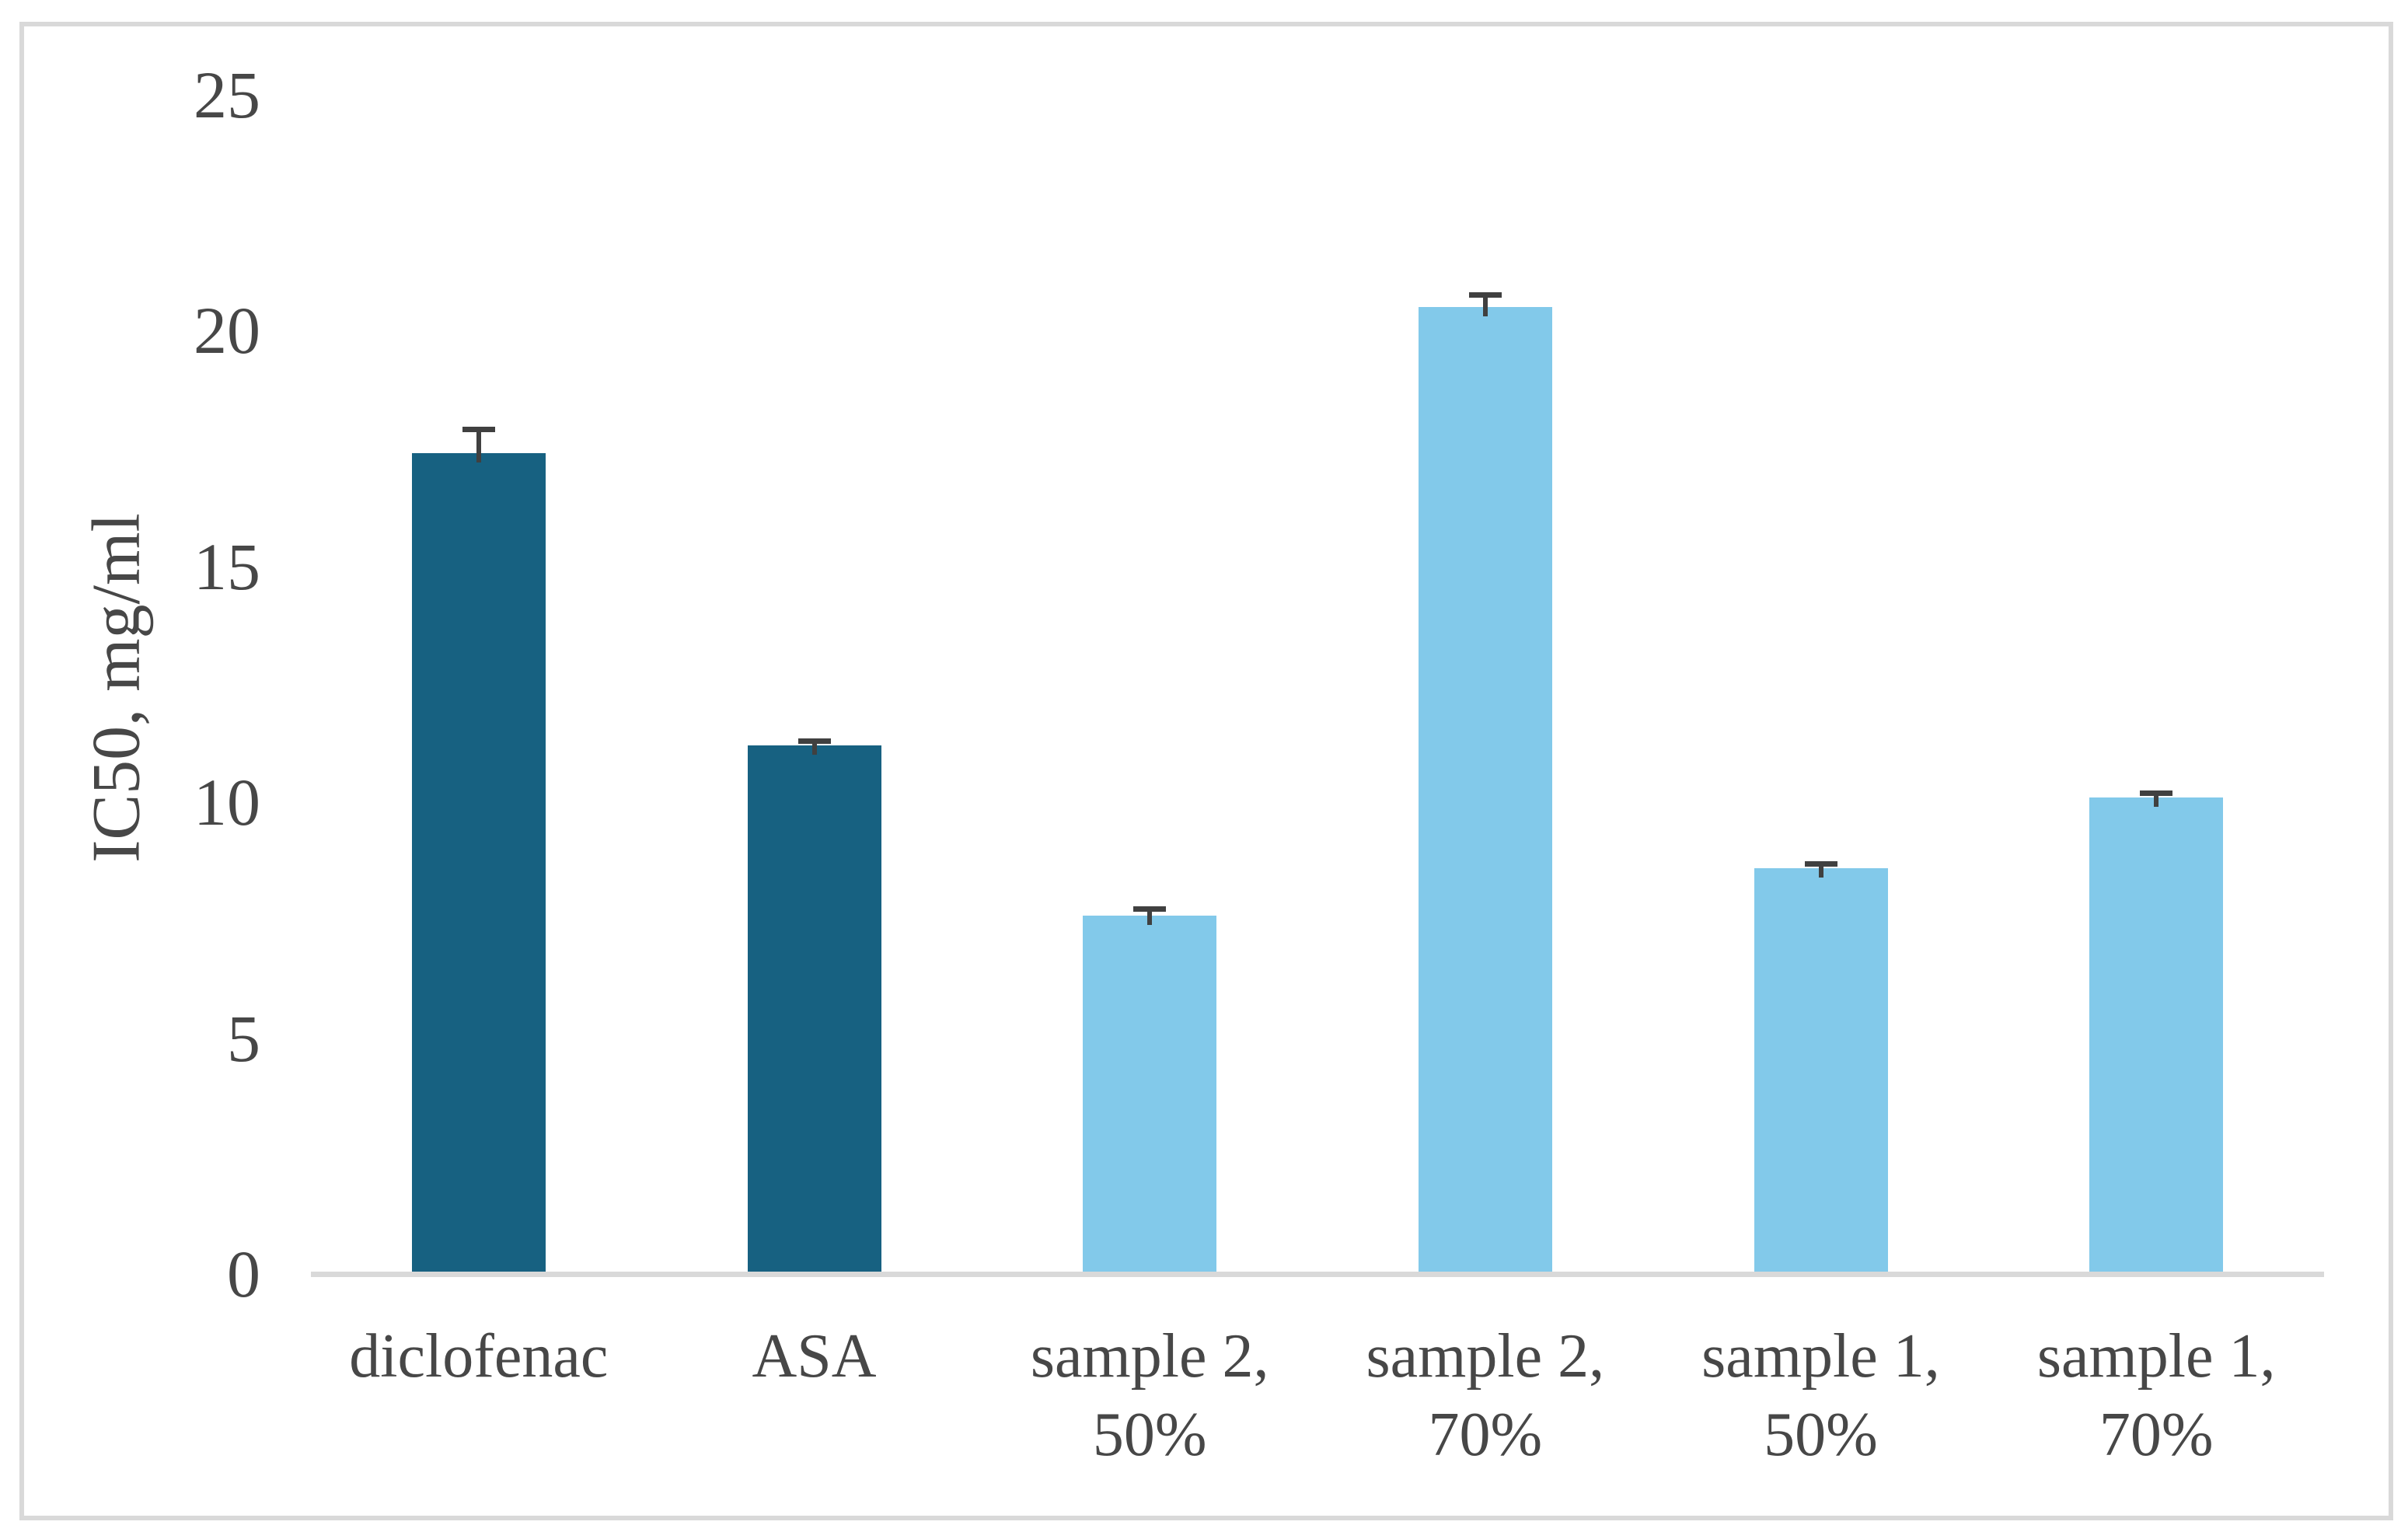 This screenshot has height=1539, width=2408. Describe the element at coordinates (1485, 1395) in the screenshot. I see `x-label-sample-2-70: sample 2, 70%` at that location.